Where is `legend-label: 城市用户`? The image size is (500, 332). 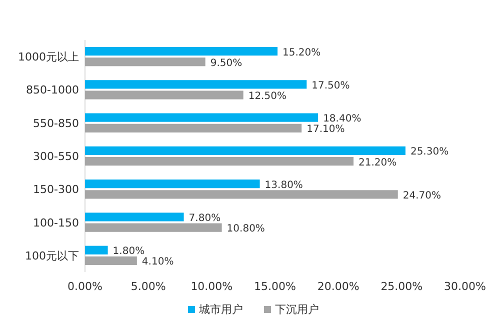 legend-label: 城市用户 is located at coordinates (220, 309).